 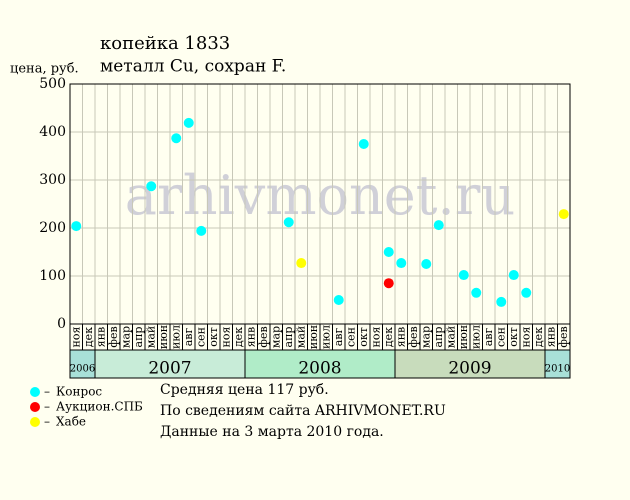 I want to click on y-tick-label: 100, so click(x=52, y=276).